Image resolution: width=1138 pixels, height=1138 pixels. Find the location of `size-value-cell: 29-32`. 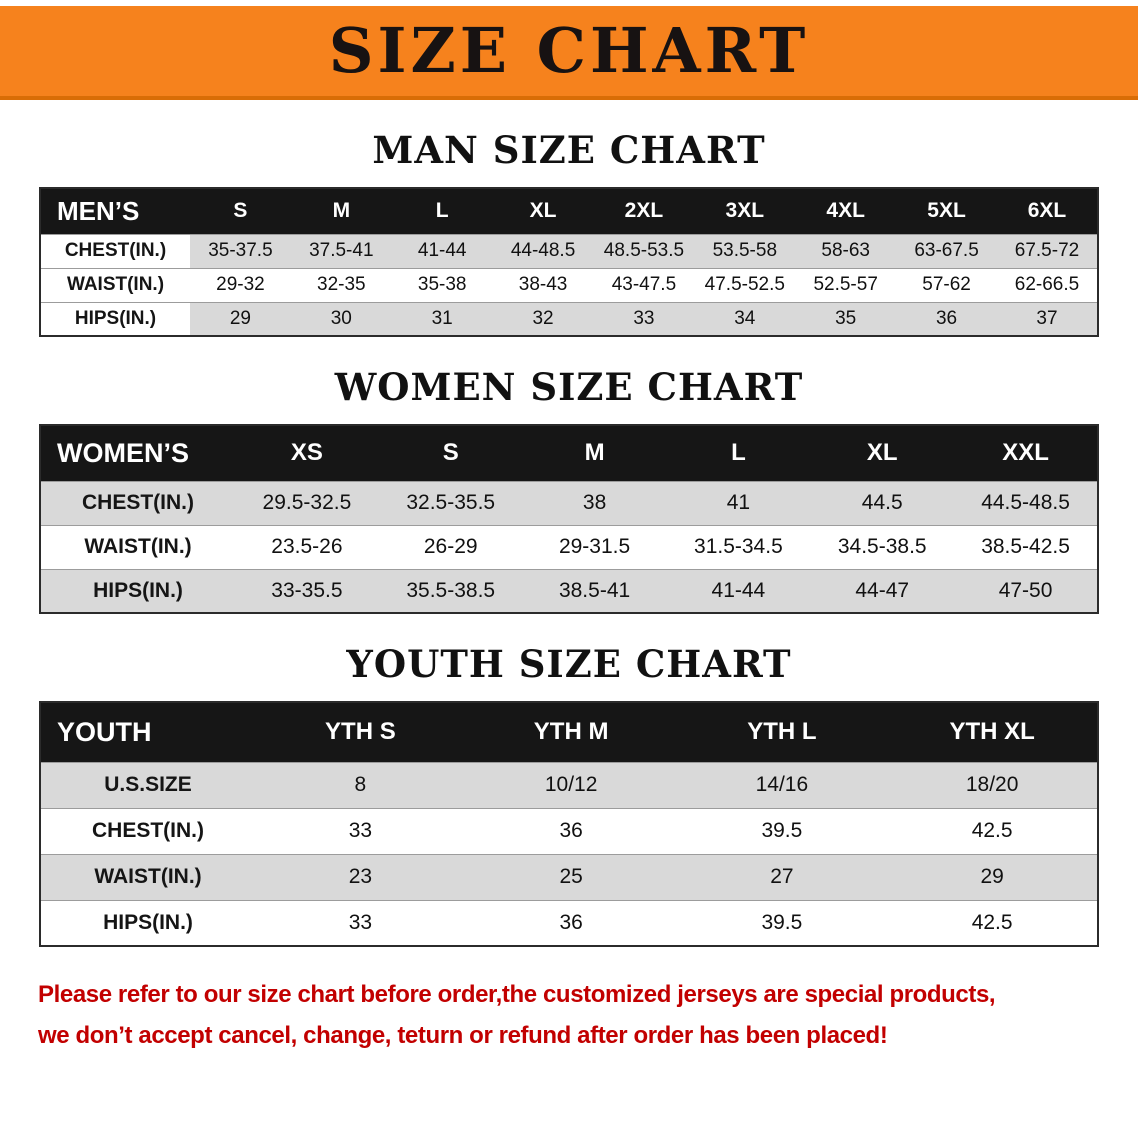

size-value-cell: 29-32 is located at coordinates (240, 284).